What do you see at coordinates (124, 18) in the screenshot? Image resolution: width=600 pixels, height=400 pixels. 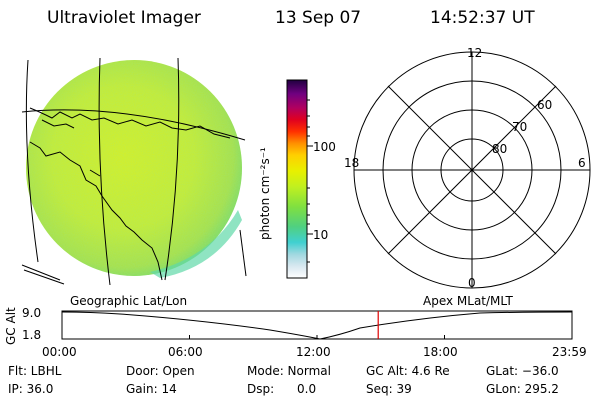 I see `instrument-title: Ultraviolet Imager` at bounding box center [124, 18].